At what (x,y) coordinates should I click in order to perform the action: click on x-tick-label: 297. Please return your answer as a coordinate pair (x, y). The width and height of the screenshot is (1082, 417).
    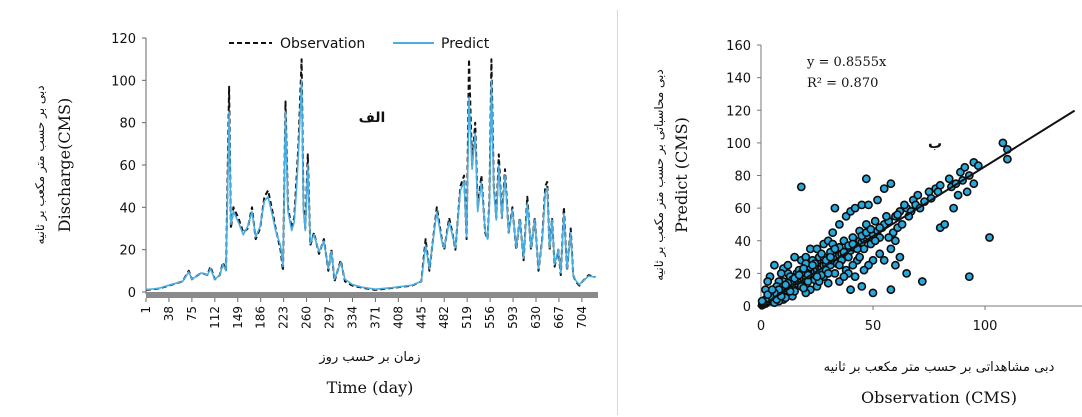
    Looking at the image, I should click on (330, 317).